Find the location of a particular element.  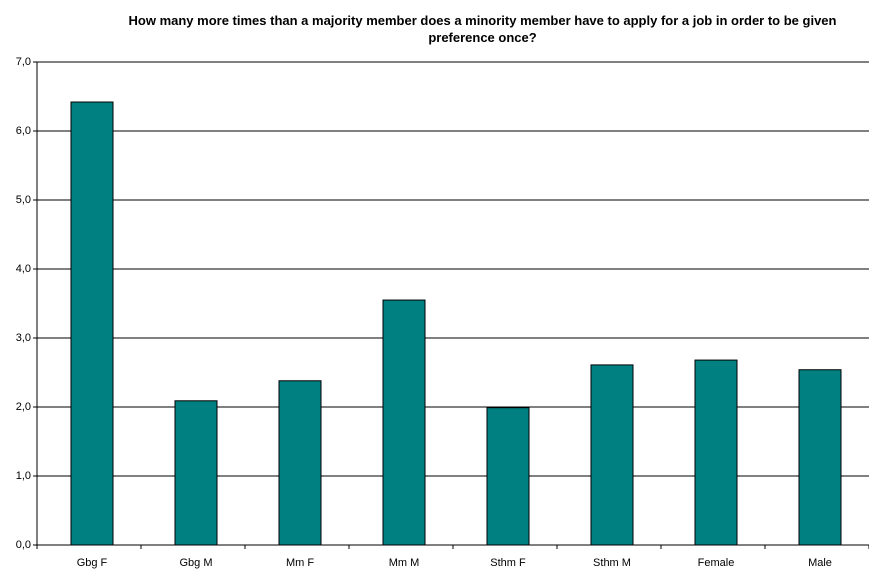

x-tick-label: Sthm F is located at coordinates (508, 563).